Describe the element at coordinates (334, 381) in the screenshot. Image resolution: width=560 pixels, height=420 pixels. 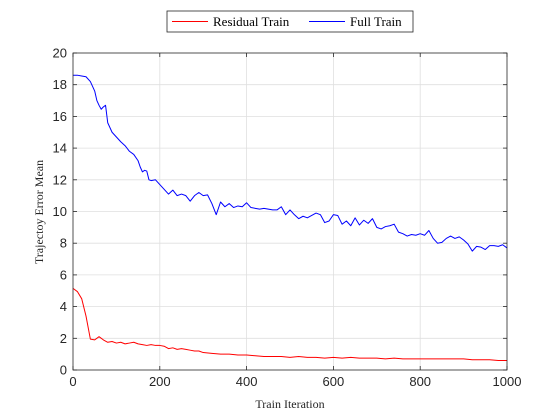
I see `x-tick-label: 600` at that location.